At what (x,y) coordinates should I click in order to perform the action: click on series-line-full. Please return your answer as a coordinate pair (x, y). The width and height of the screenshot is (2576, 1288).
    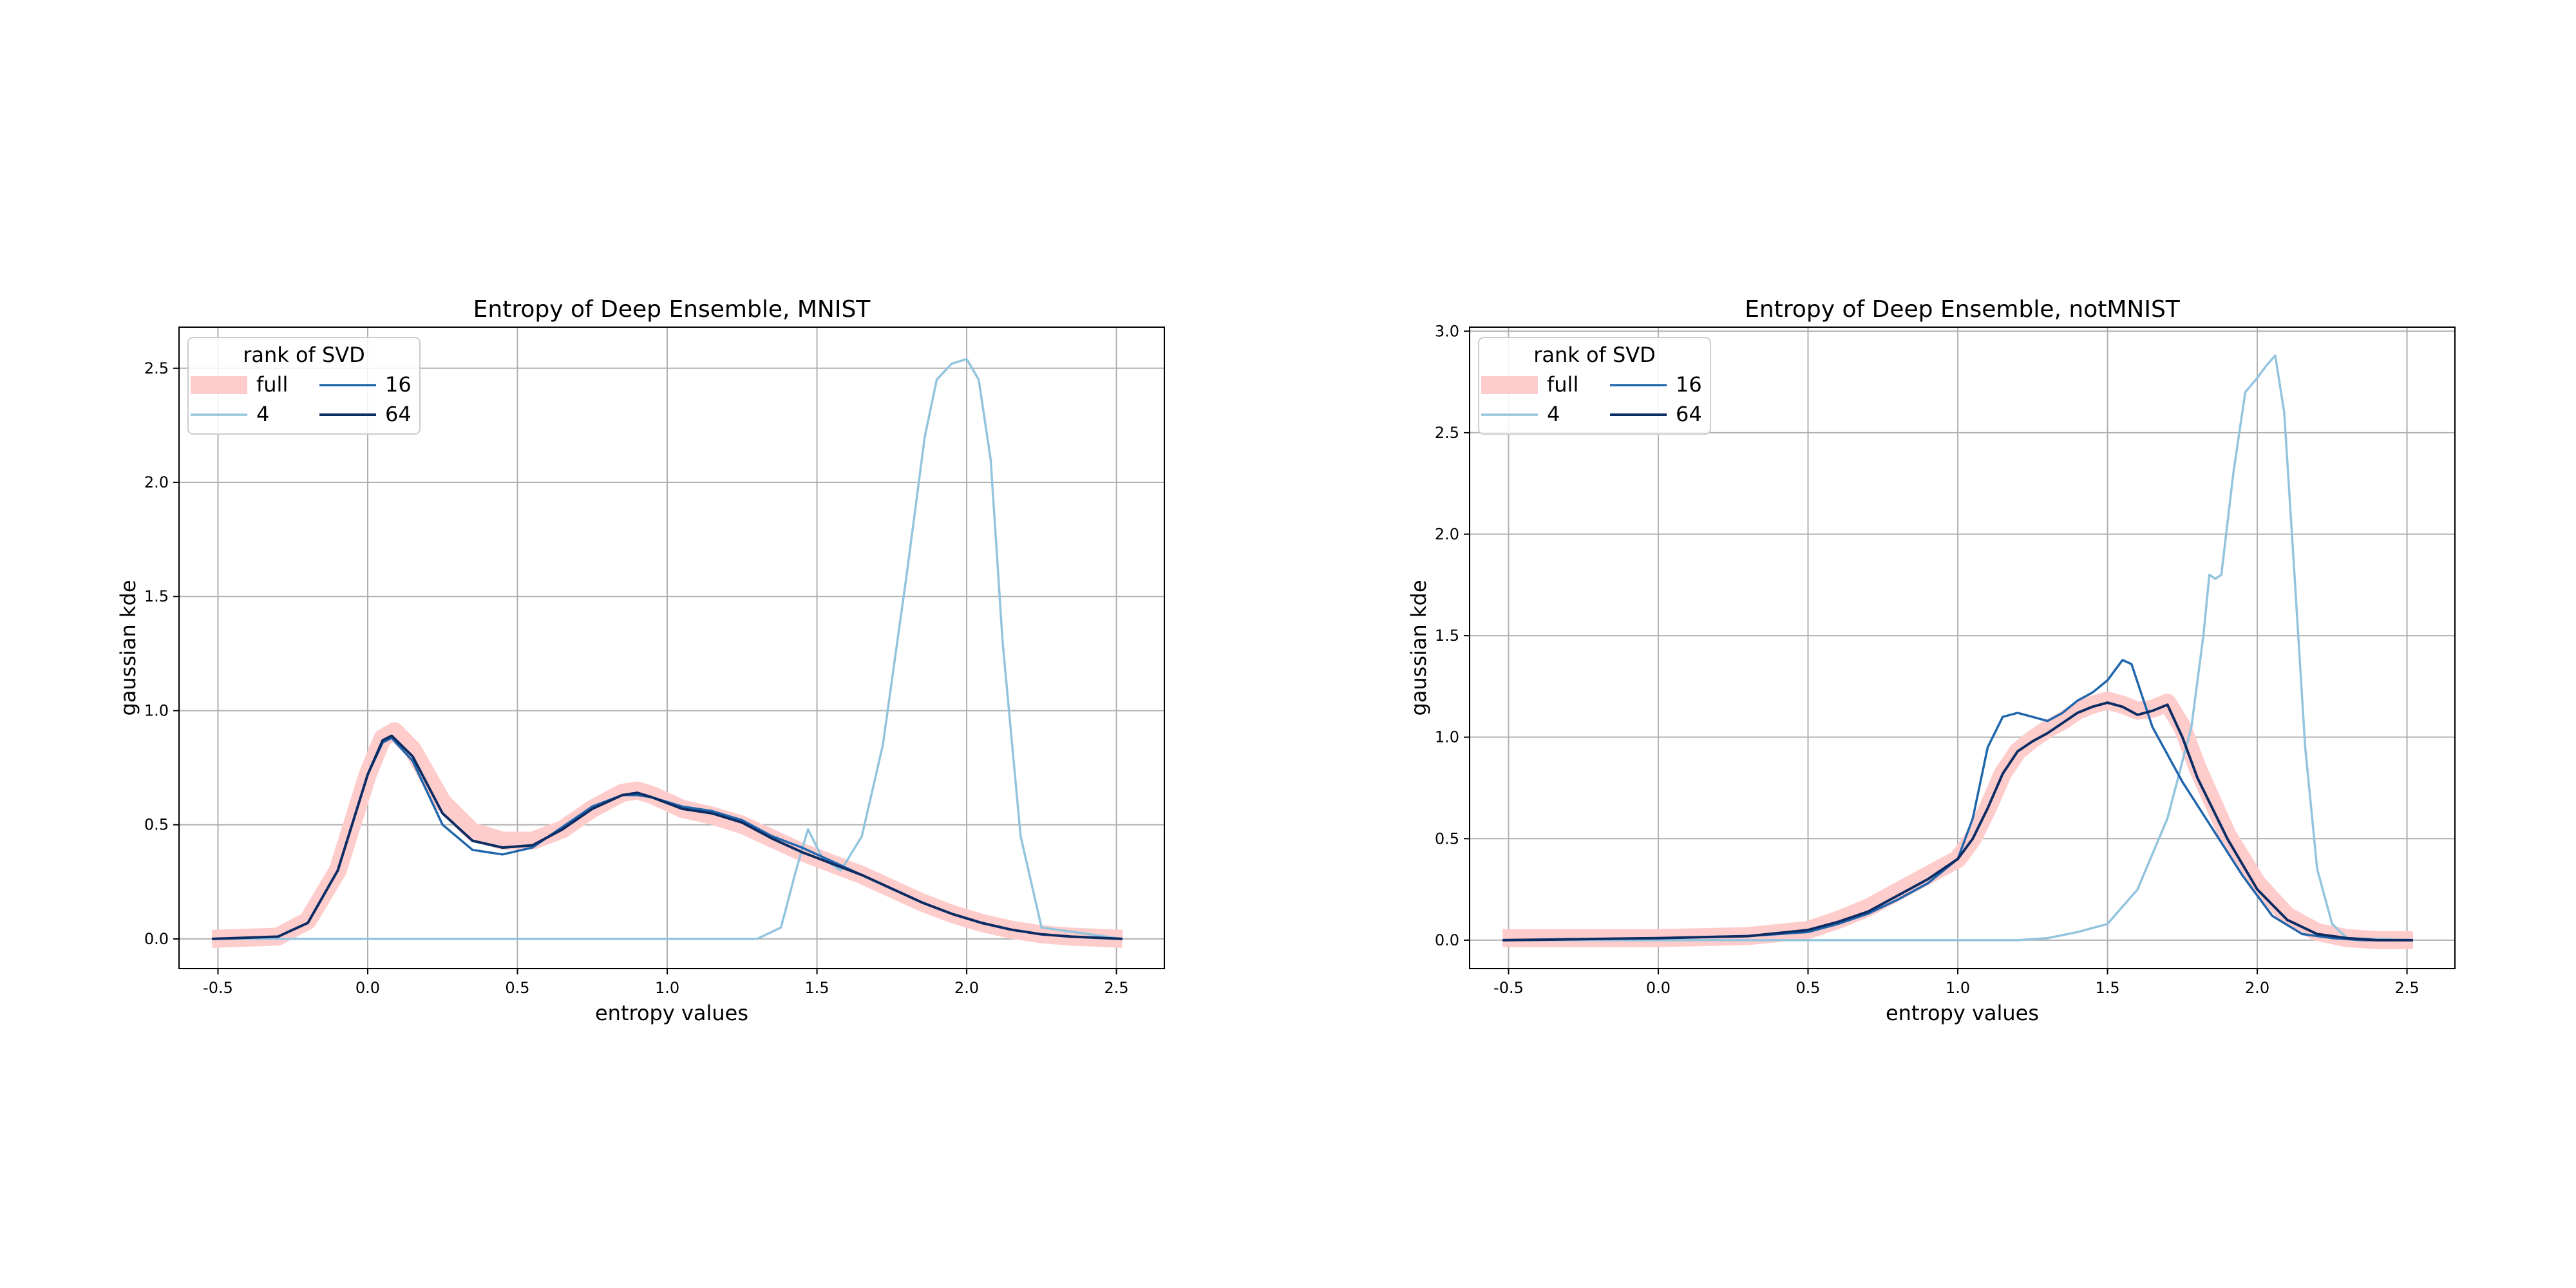
    Looking at the image, I should click on (1958, 820).